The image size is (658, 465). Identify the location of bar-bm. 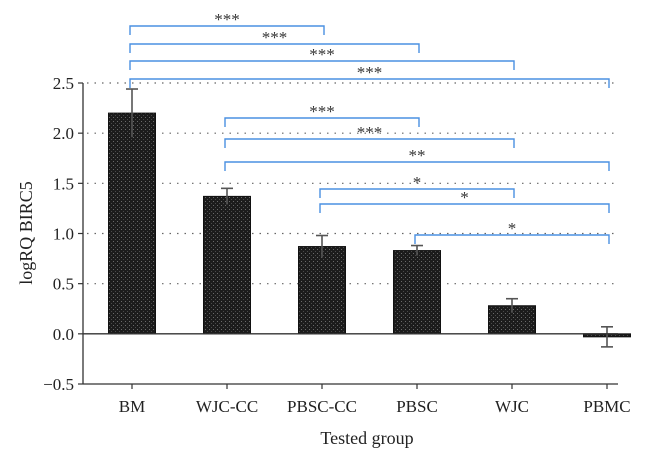
(132, 223).